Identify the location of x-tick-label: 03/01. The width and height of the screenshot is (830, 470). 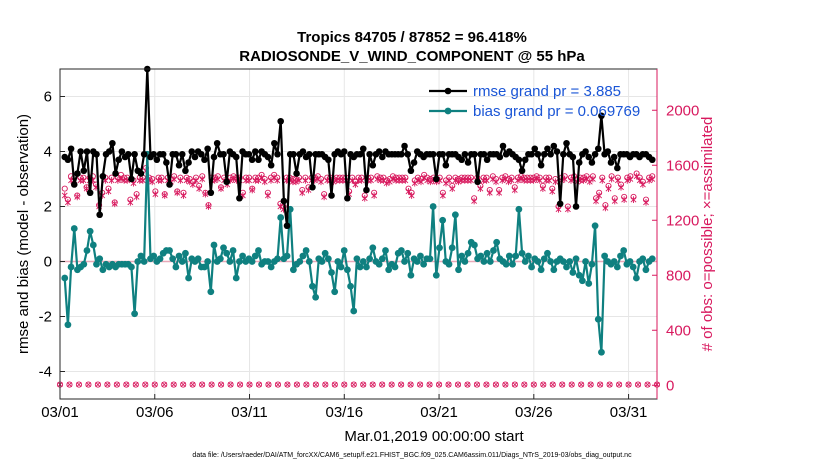
(60, 412).